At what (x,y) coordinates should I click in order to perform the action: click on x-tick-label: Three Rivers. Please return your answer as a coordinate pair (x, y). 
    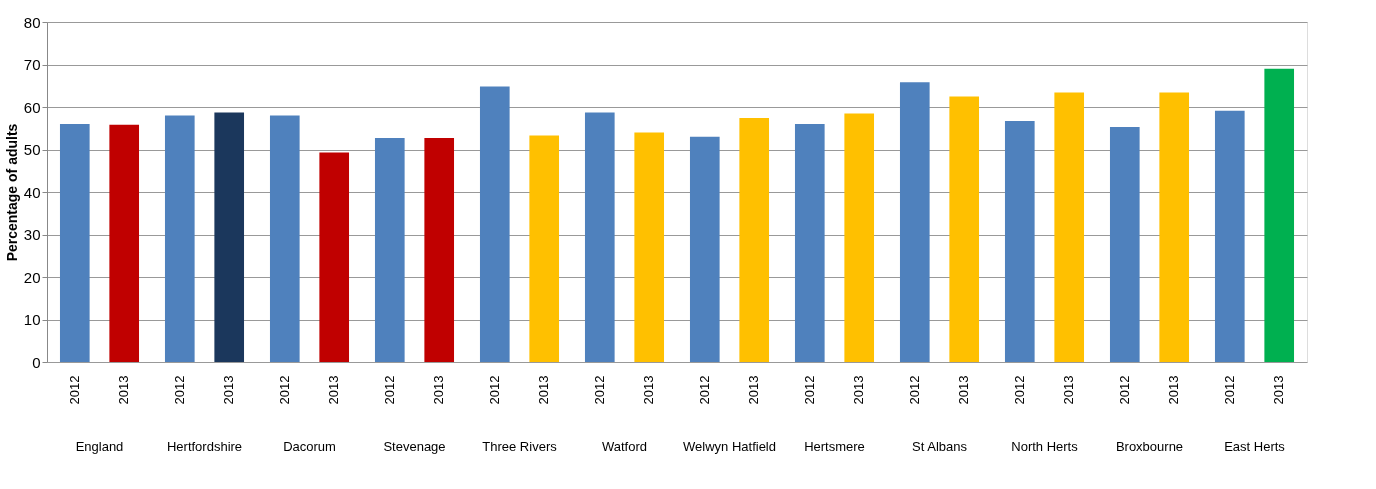
    Looking at the image, I should click on (520, 446).